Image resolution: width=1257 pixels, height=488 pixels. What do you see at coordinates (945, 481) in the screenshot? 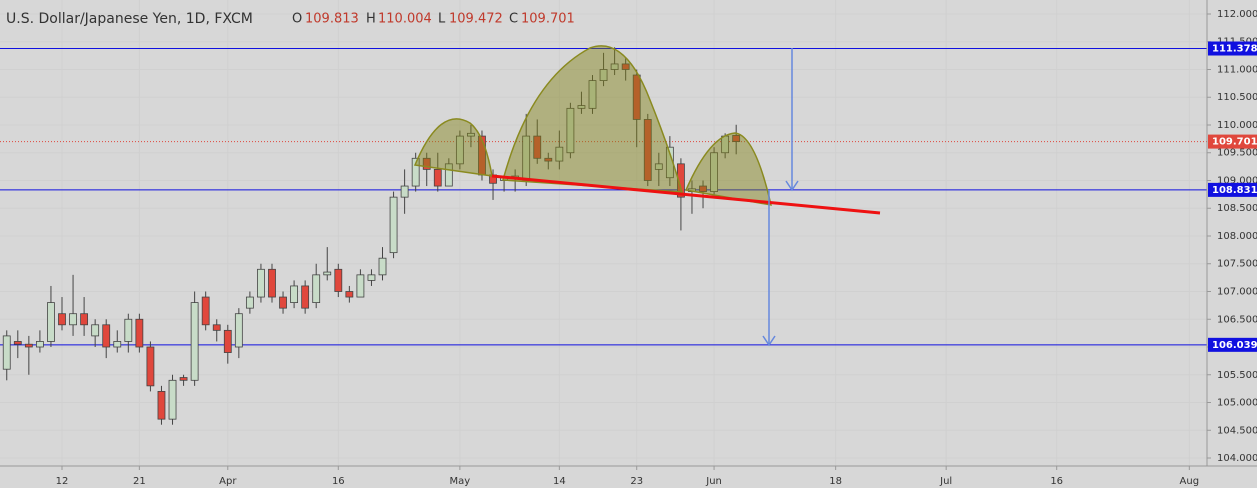
I see `x-tick-label: Jul` at bounding box center [945, 481].